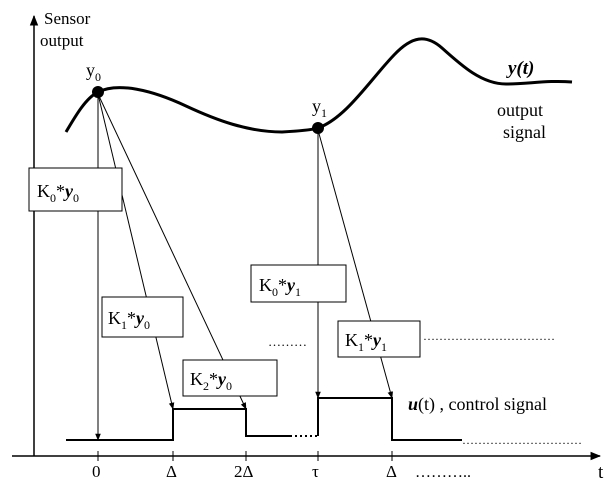  What do you see at coordinates (315, 471) in the screenshot?
I see `tick-label-tau: τ` at bounding box center [315, 471].